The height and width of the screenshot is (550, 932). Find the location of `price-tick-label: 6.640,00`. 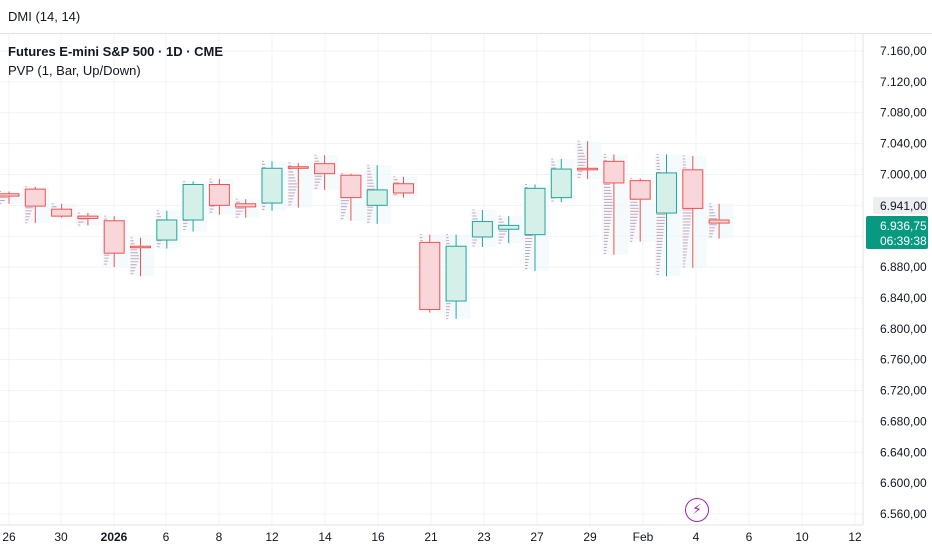

price-tick-label: 6.640,00 is located at coordinates (903, 452).